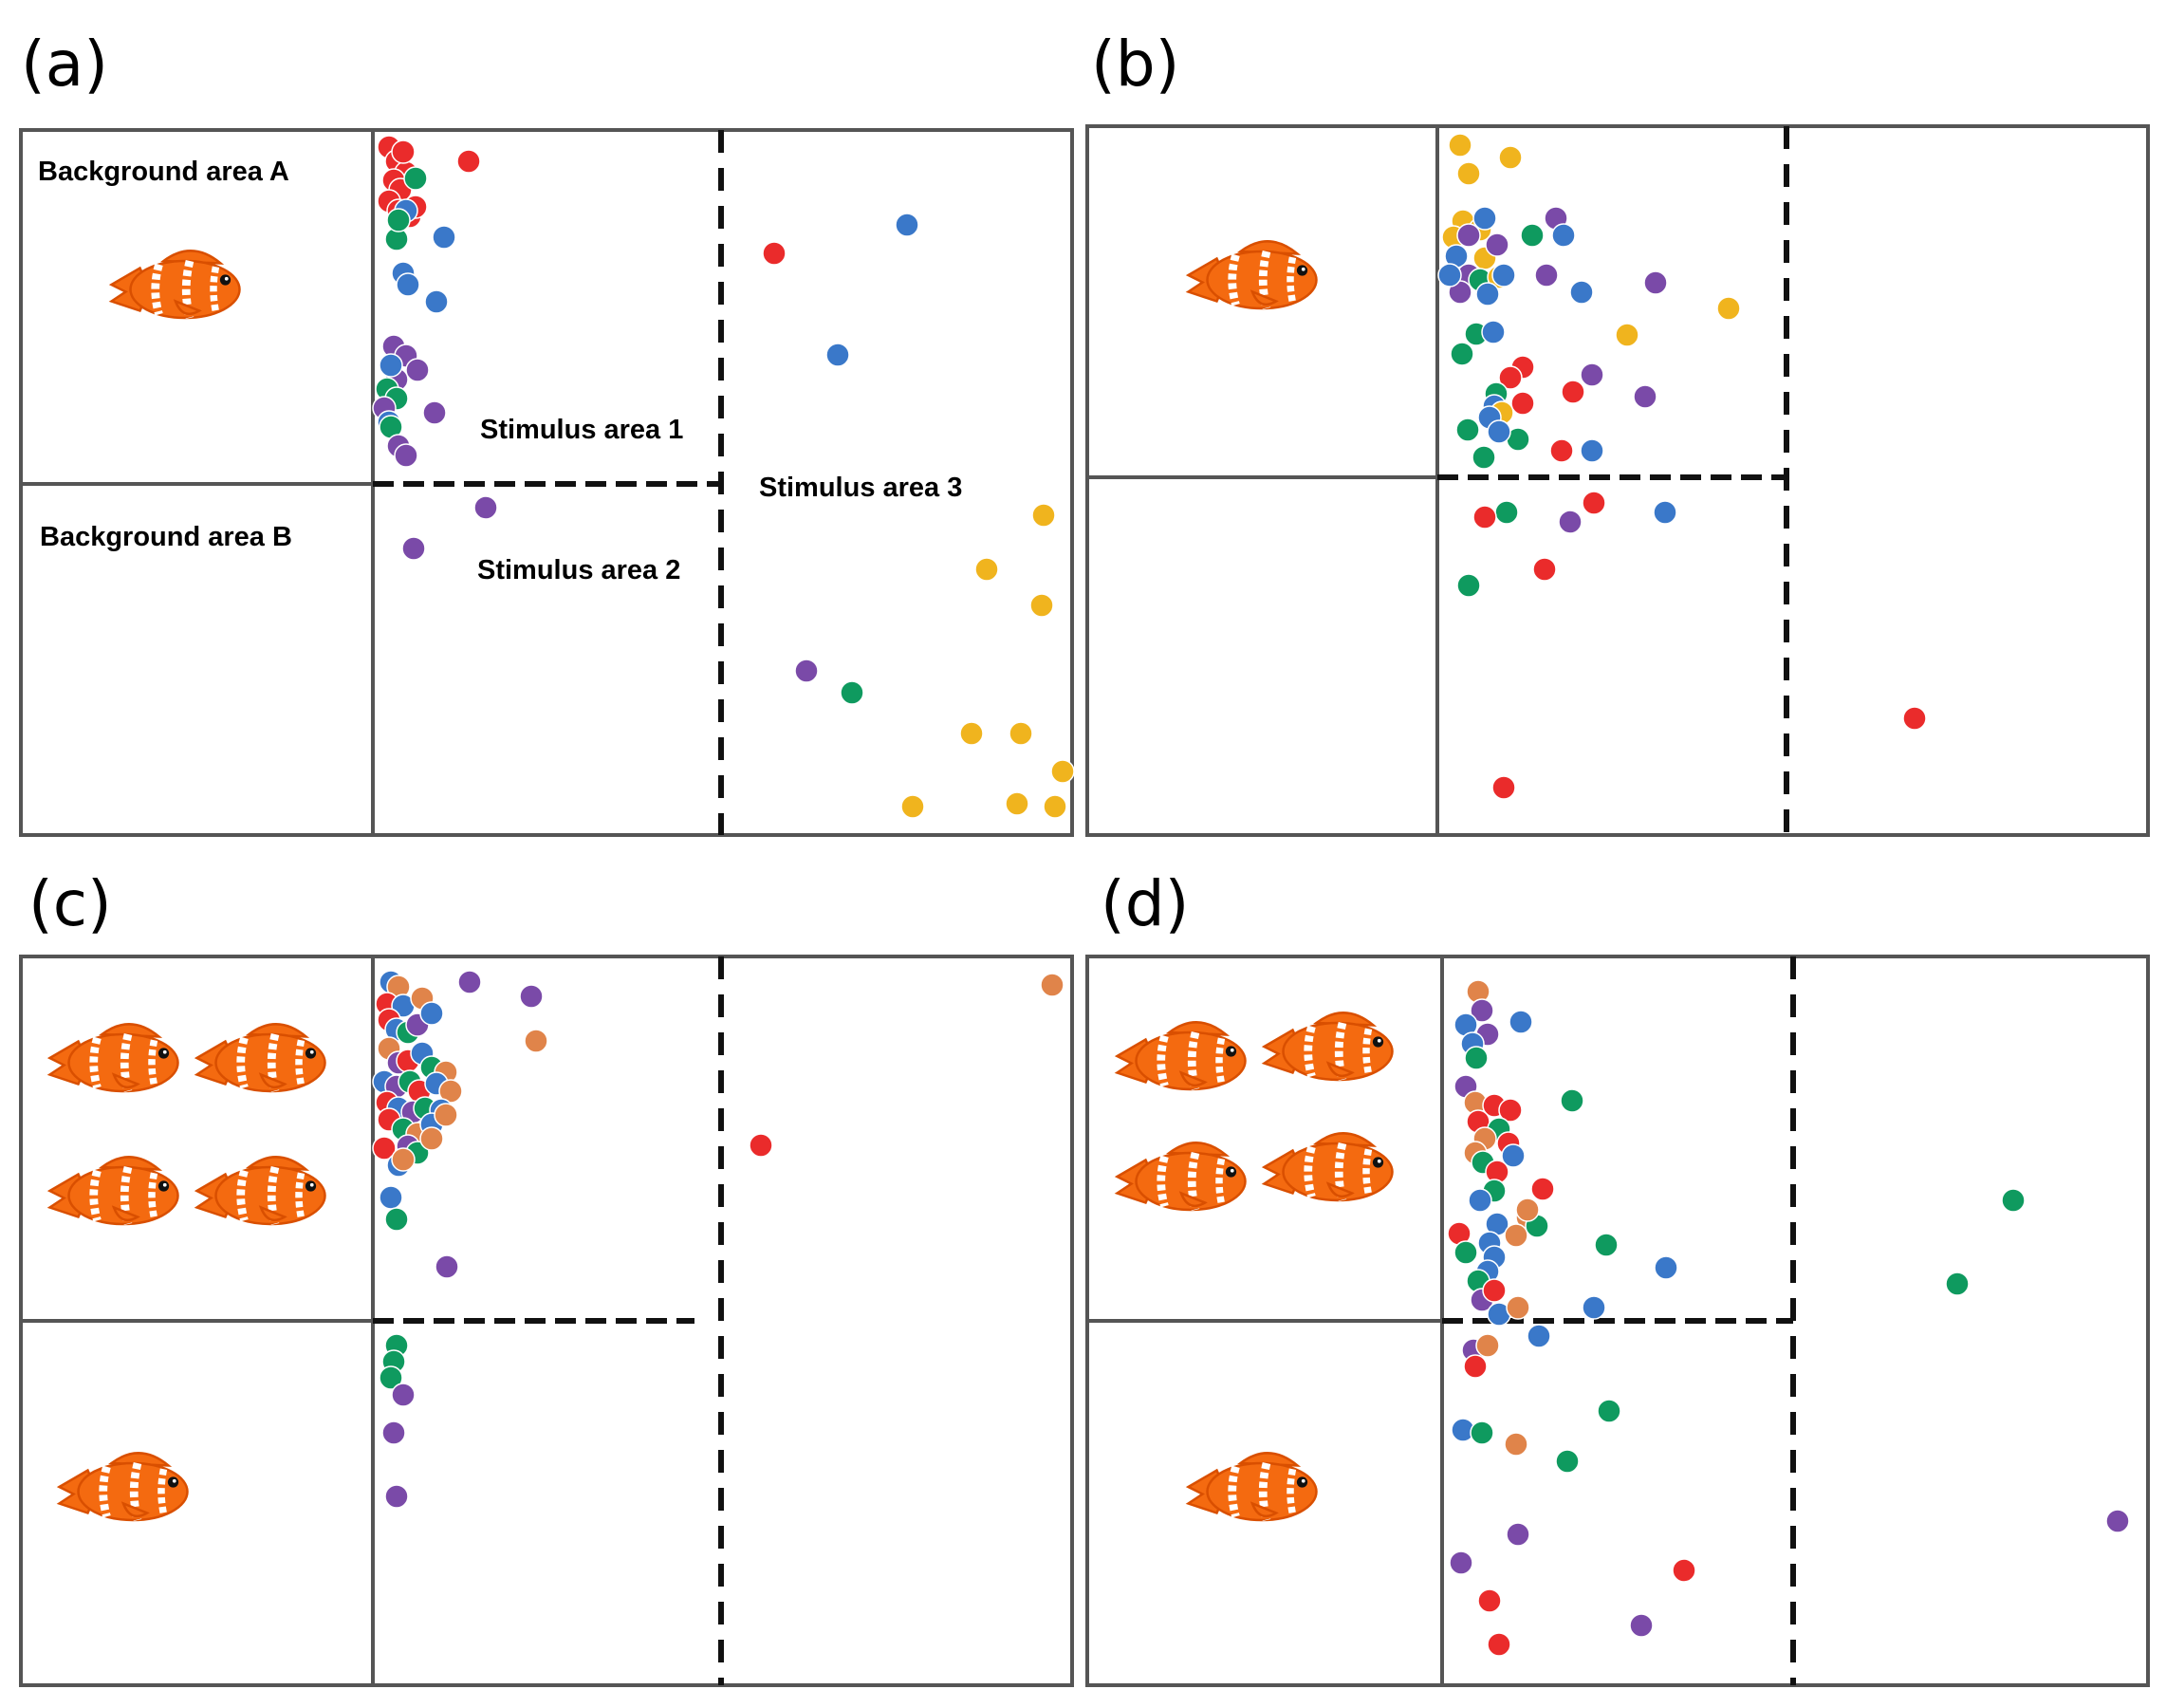 The width and height of the screenshot is (2166, 1708). Describe the element at coordinates (64, 65) in the screenshot. I see `panel-label-a: (a)` at that location.